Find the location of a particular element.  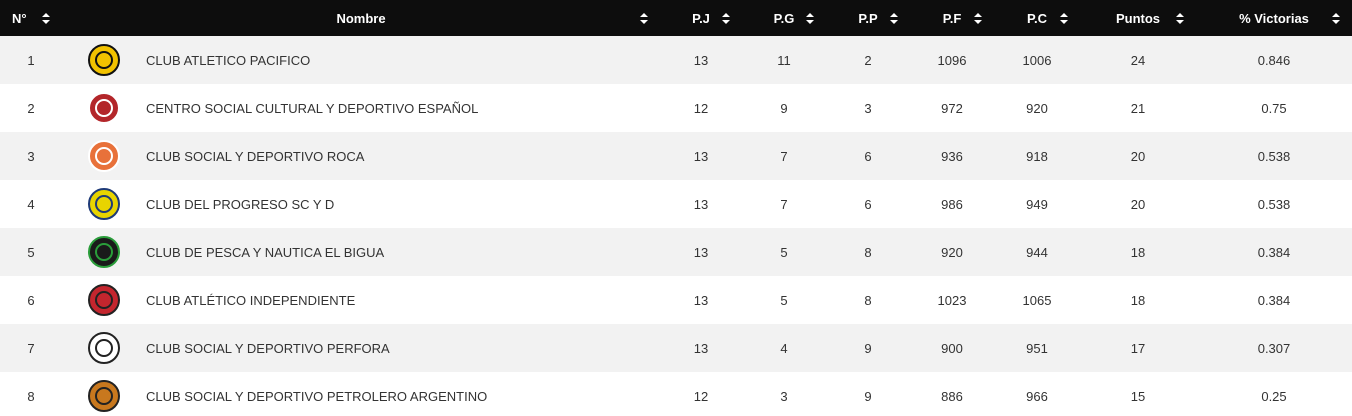

column-header: N° is located at coordinates (31, 18).